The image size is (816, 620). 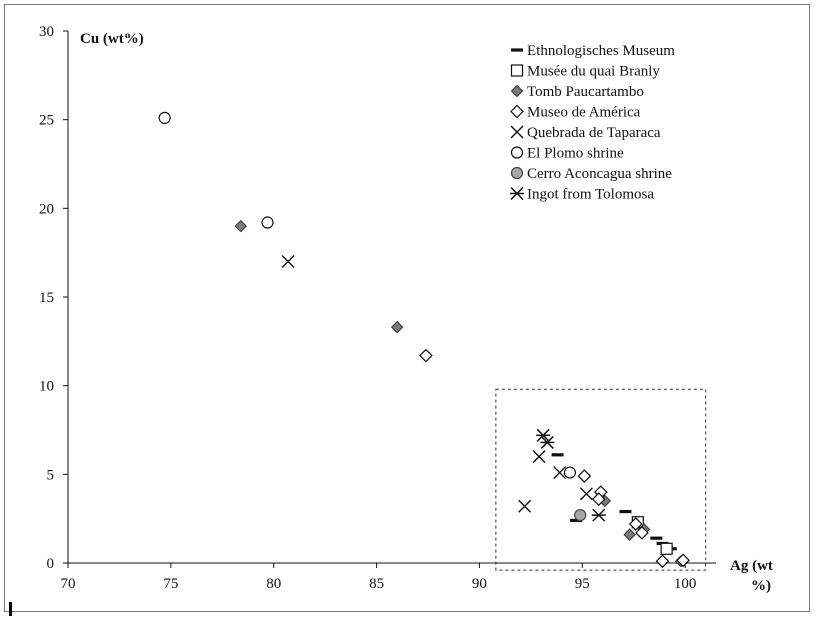 What do you see at coordinates (584, 113) in the screenshot?
I see `legend-label: Museo de América` at bounding box center [584, 113].